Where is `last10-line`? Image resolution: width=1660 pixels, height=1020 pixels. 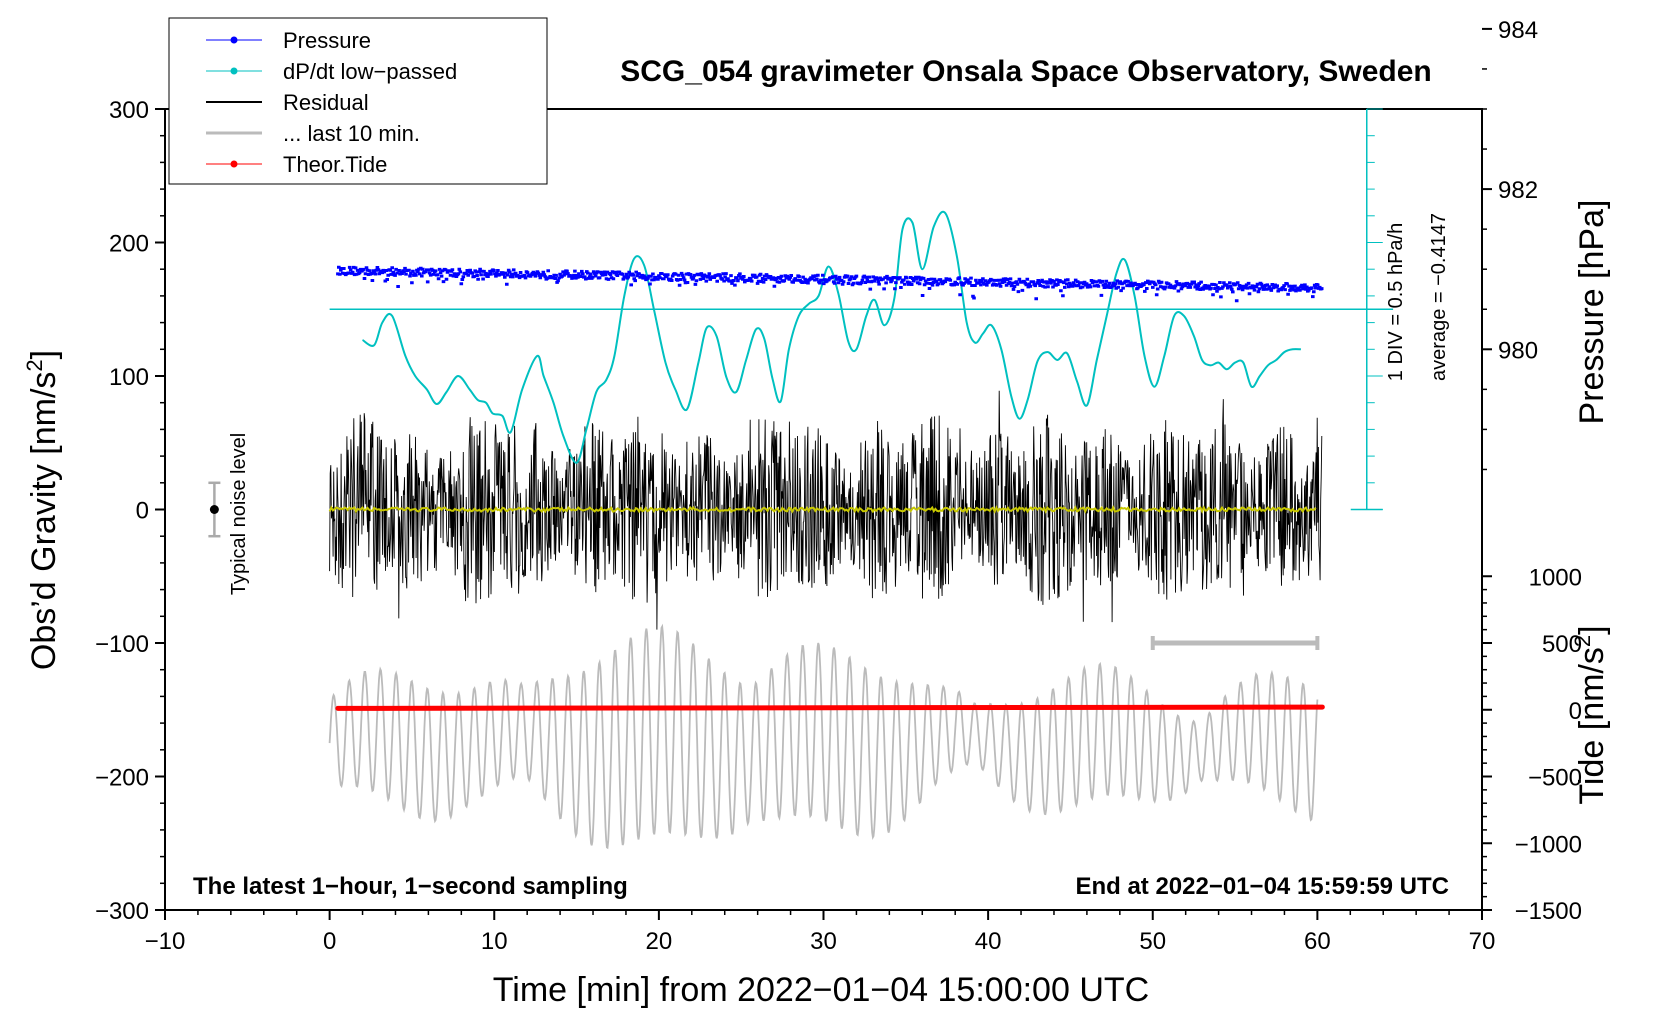 last10-line is located at coordinates (823, 736).